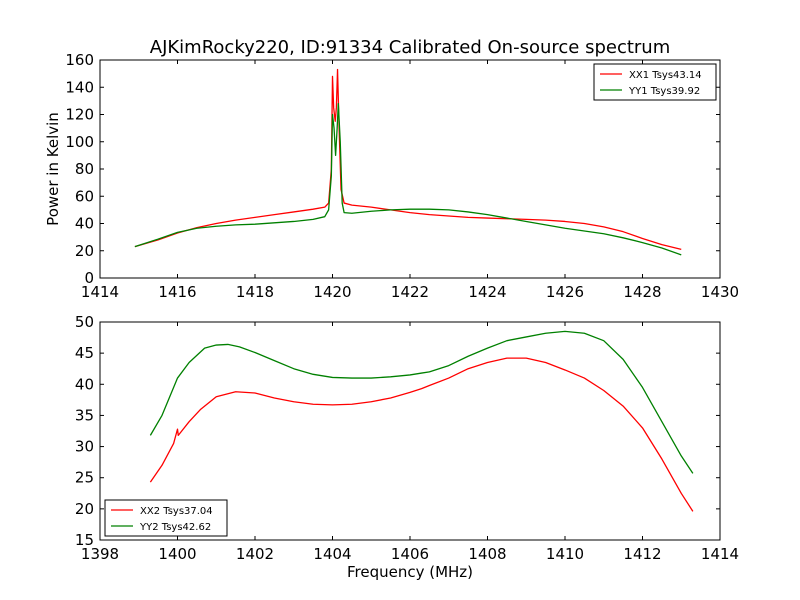 This screenshot has width=800, height=600. What do you see at coordinates (100, 292) in the screenshot?
I see `top-x-tick-label: 1414` at bounding box center [100, 292].